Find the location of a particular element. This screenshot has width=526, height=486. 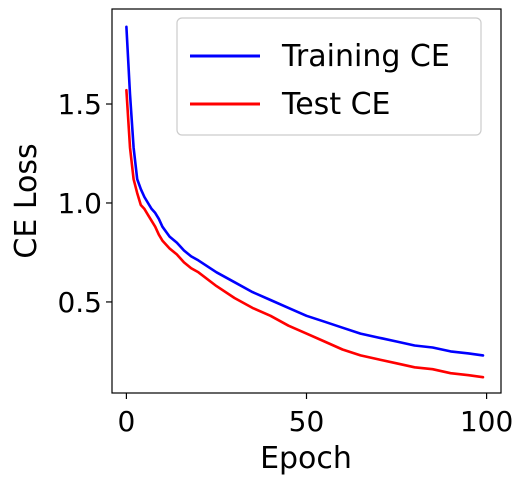

y-tick-label: 1.5 is located at coordinates (79, 104).